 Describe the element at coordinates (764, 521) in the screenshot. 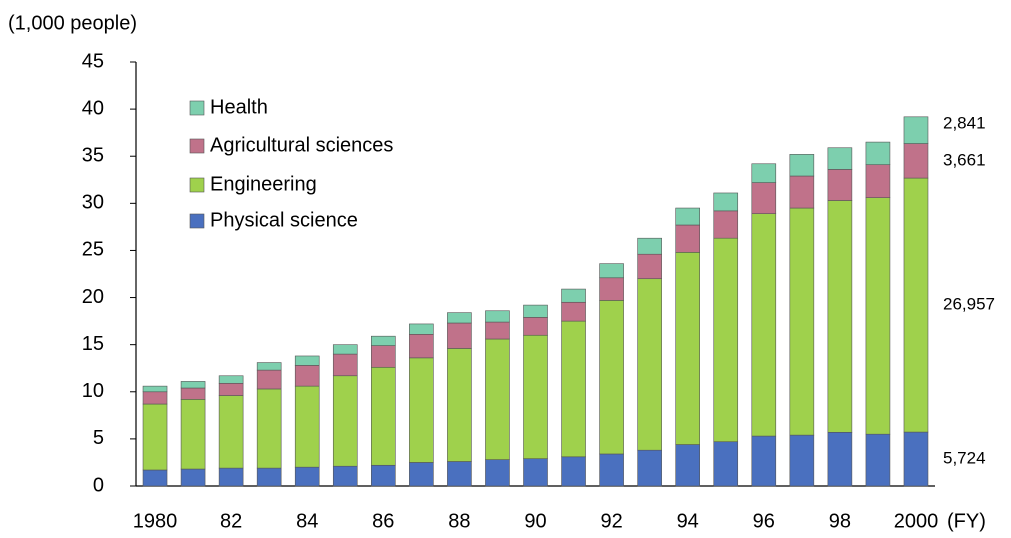

I see `x-tick-label: 96` at that location.